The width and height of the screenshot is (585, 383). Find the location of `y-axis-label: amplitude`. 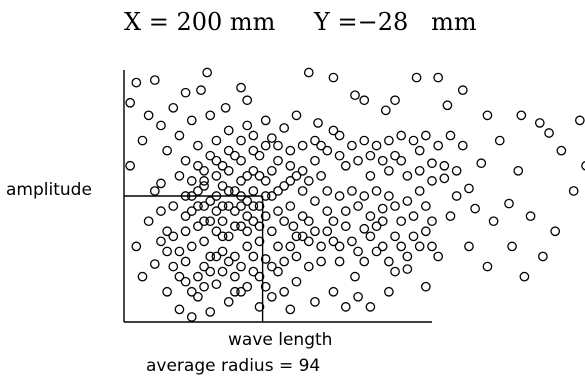

y-axis-label: amplitude is located at coordinates (49, 190).